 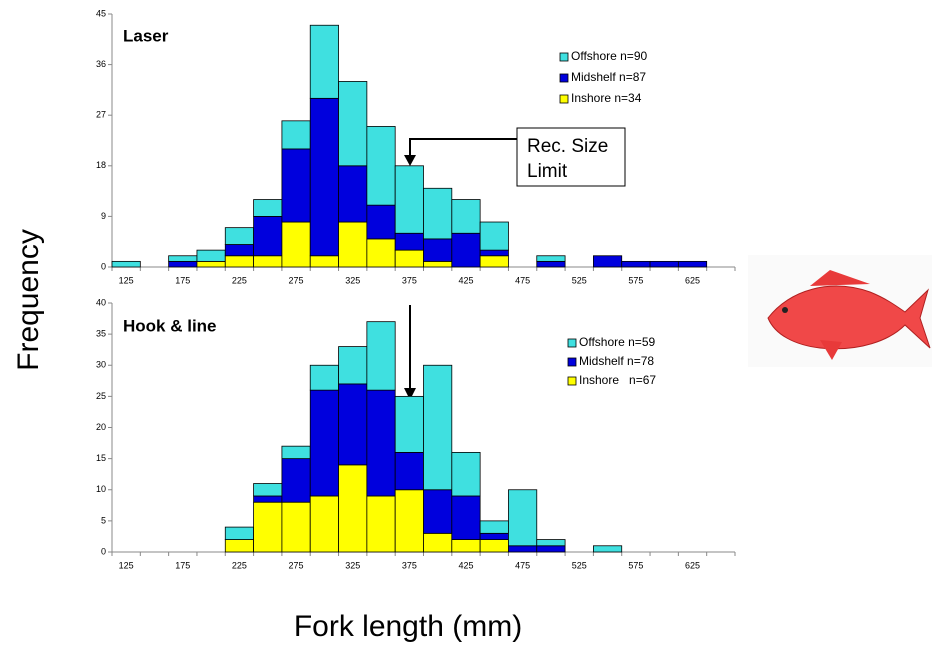 What do you see at coordinates (101, 165) in the screenshot?
I see `y-tick-label: 18` at bounding box center [101, 165].